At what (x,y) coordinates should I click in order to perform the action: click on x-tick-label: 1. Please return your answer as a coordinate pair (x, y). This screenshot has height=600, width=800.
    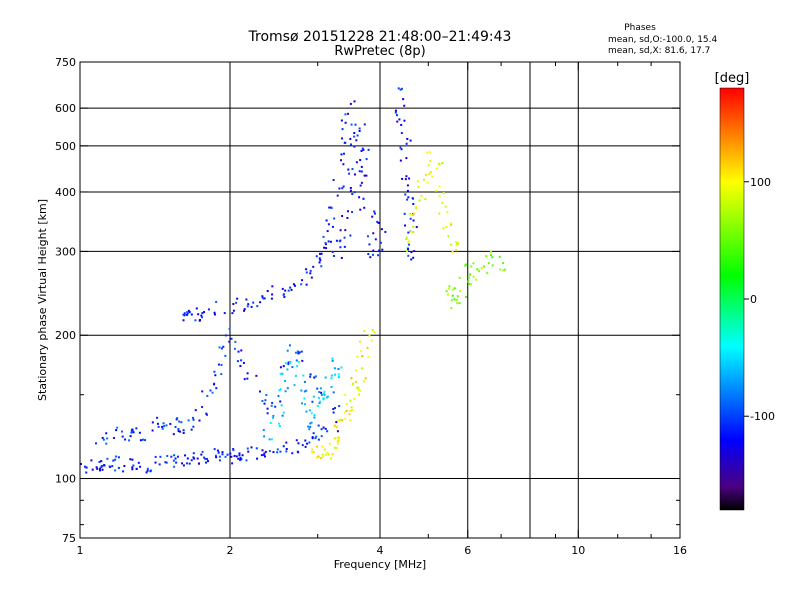
    Looking at the image, I should click on (80, 550).